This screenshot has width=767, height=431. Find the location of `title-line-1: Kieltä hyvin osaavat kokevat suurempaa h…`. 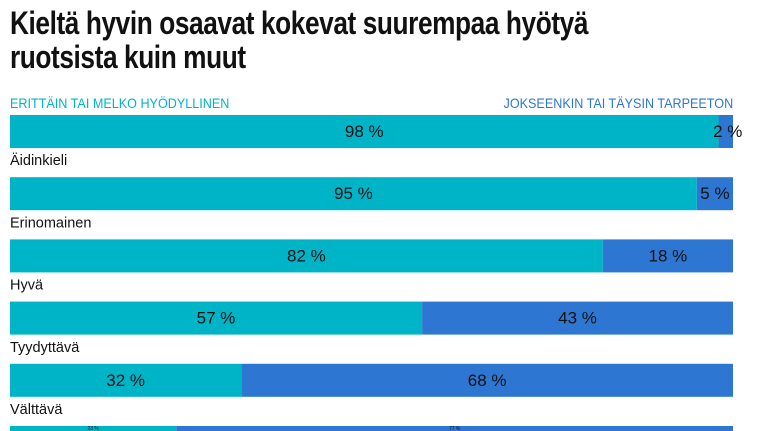

title-line-1: Kieltä hyvin osaavat kokevat suurempaa h… is located at coordinates (299, 23).